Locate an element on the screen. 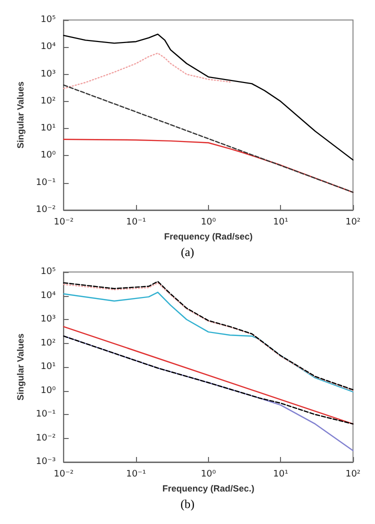 This screenshot has height=524, width=375. y-tick-label: 10⁻³ is located at coordinates (46, 462).